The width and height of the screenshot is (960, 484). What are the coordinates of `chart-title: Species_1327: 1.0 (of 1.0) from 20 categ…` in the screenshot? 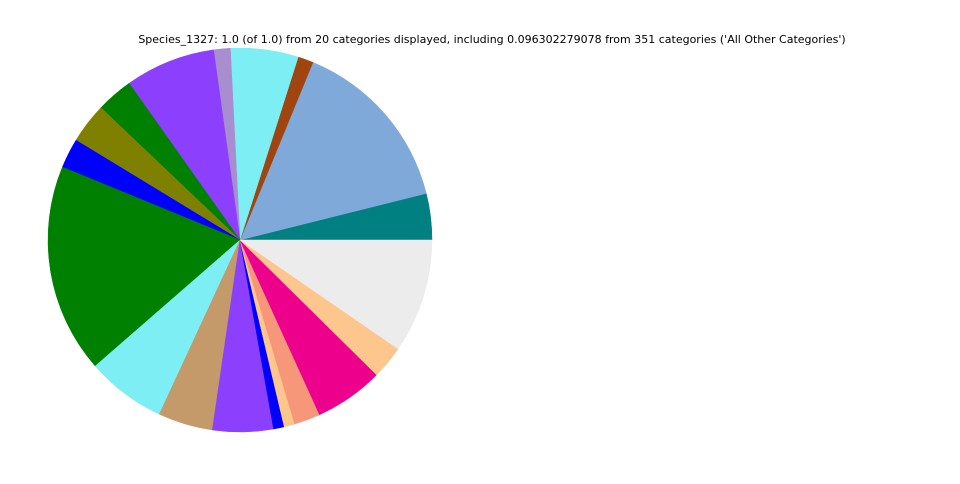 It's located at (491, 39).